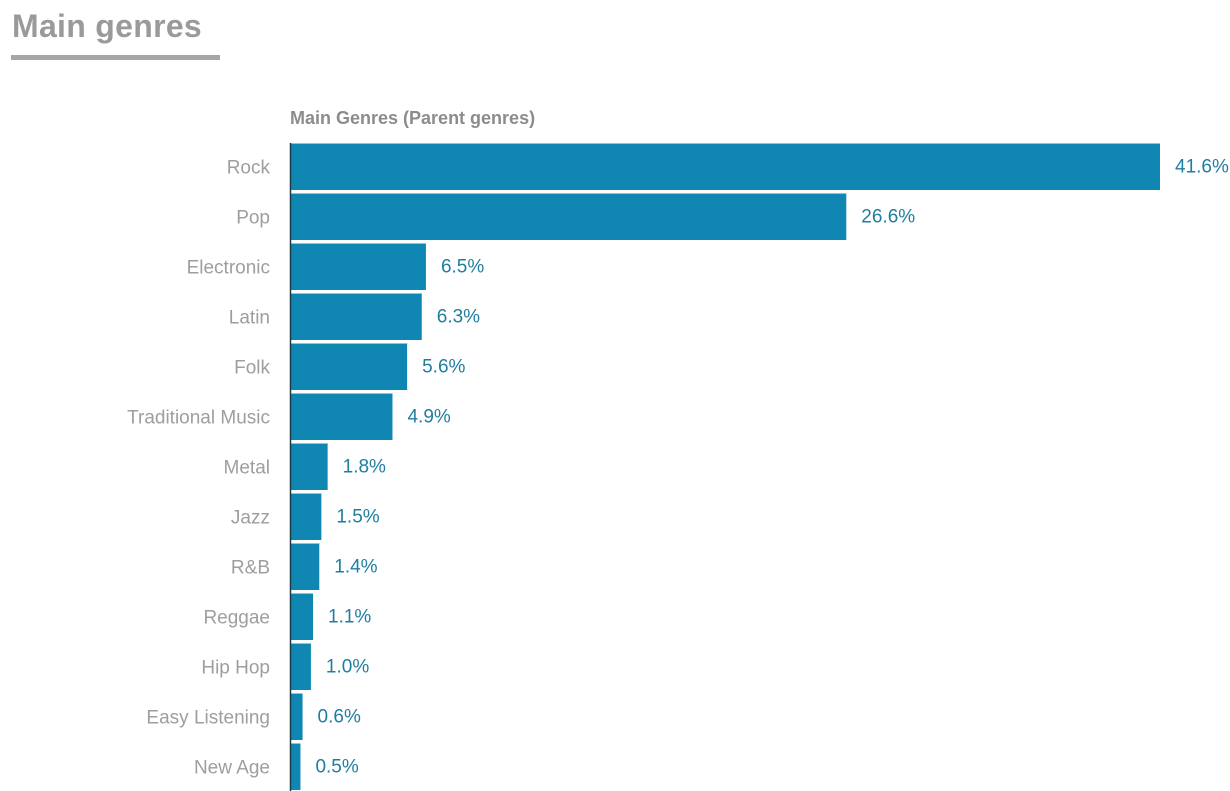 Image resolution: width=1230 pixels, height=791 pixels. What do you see at coordinates (349, 617) in the screenshot?
I see `value-label: 1.1%` at bounding box center [349, 617].